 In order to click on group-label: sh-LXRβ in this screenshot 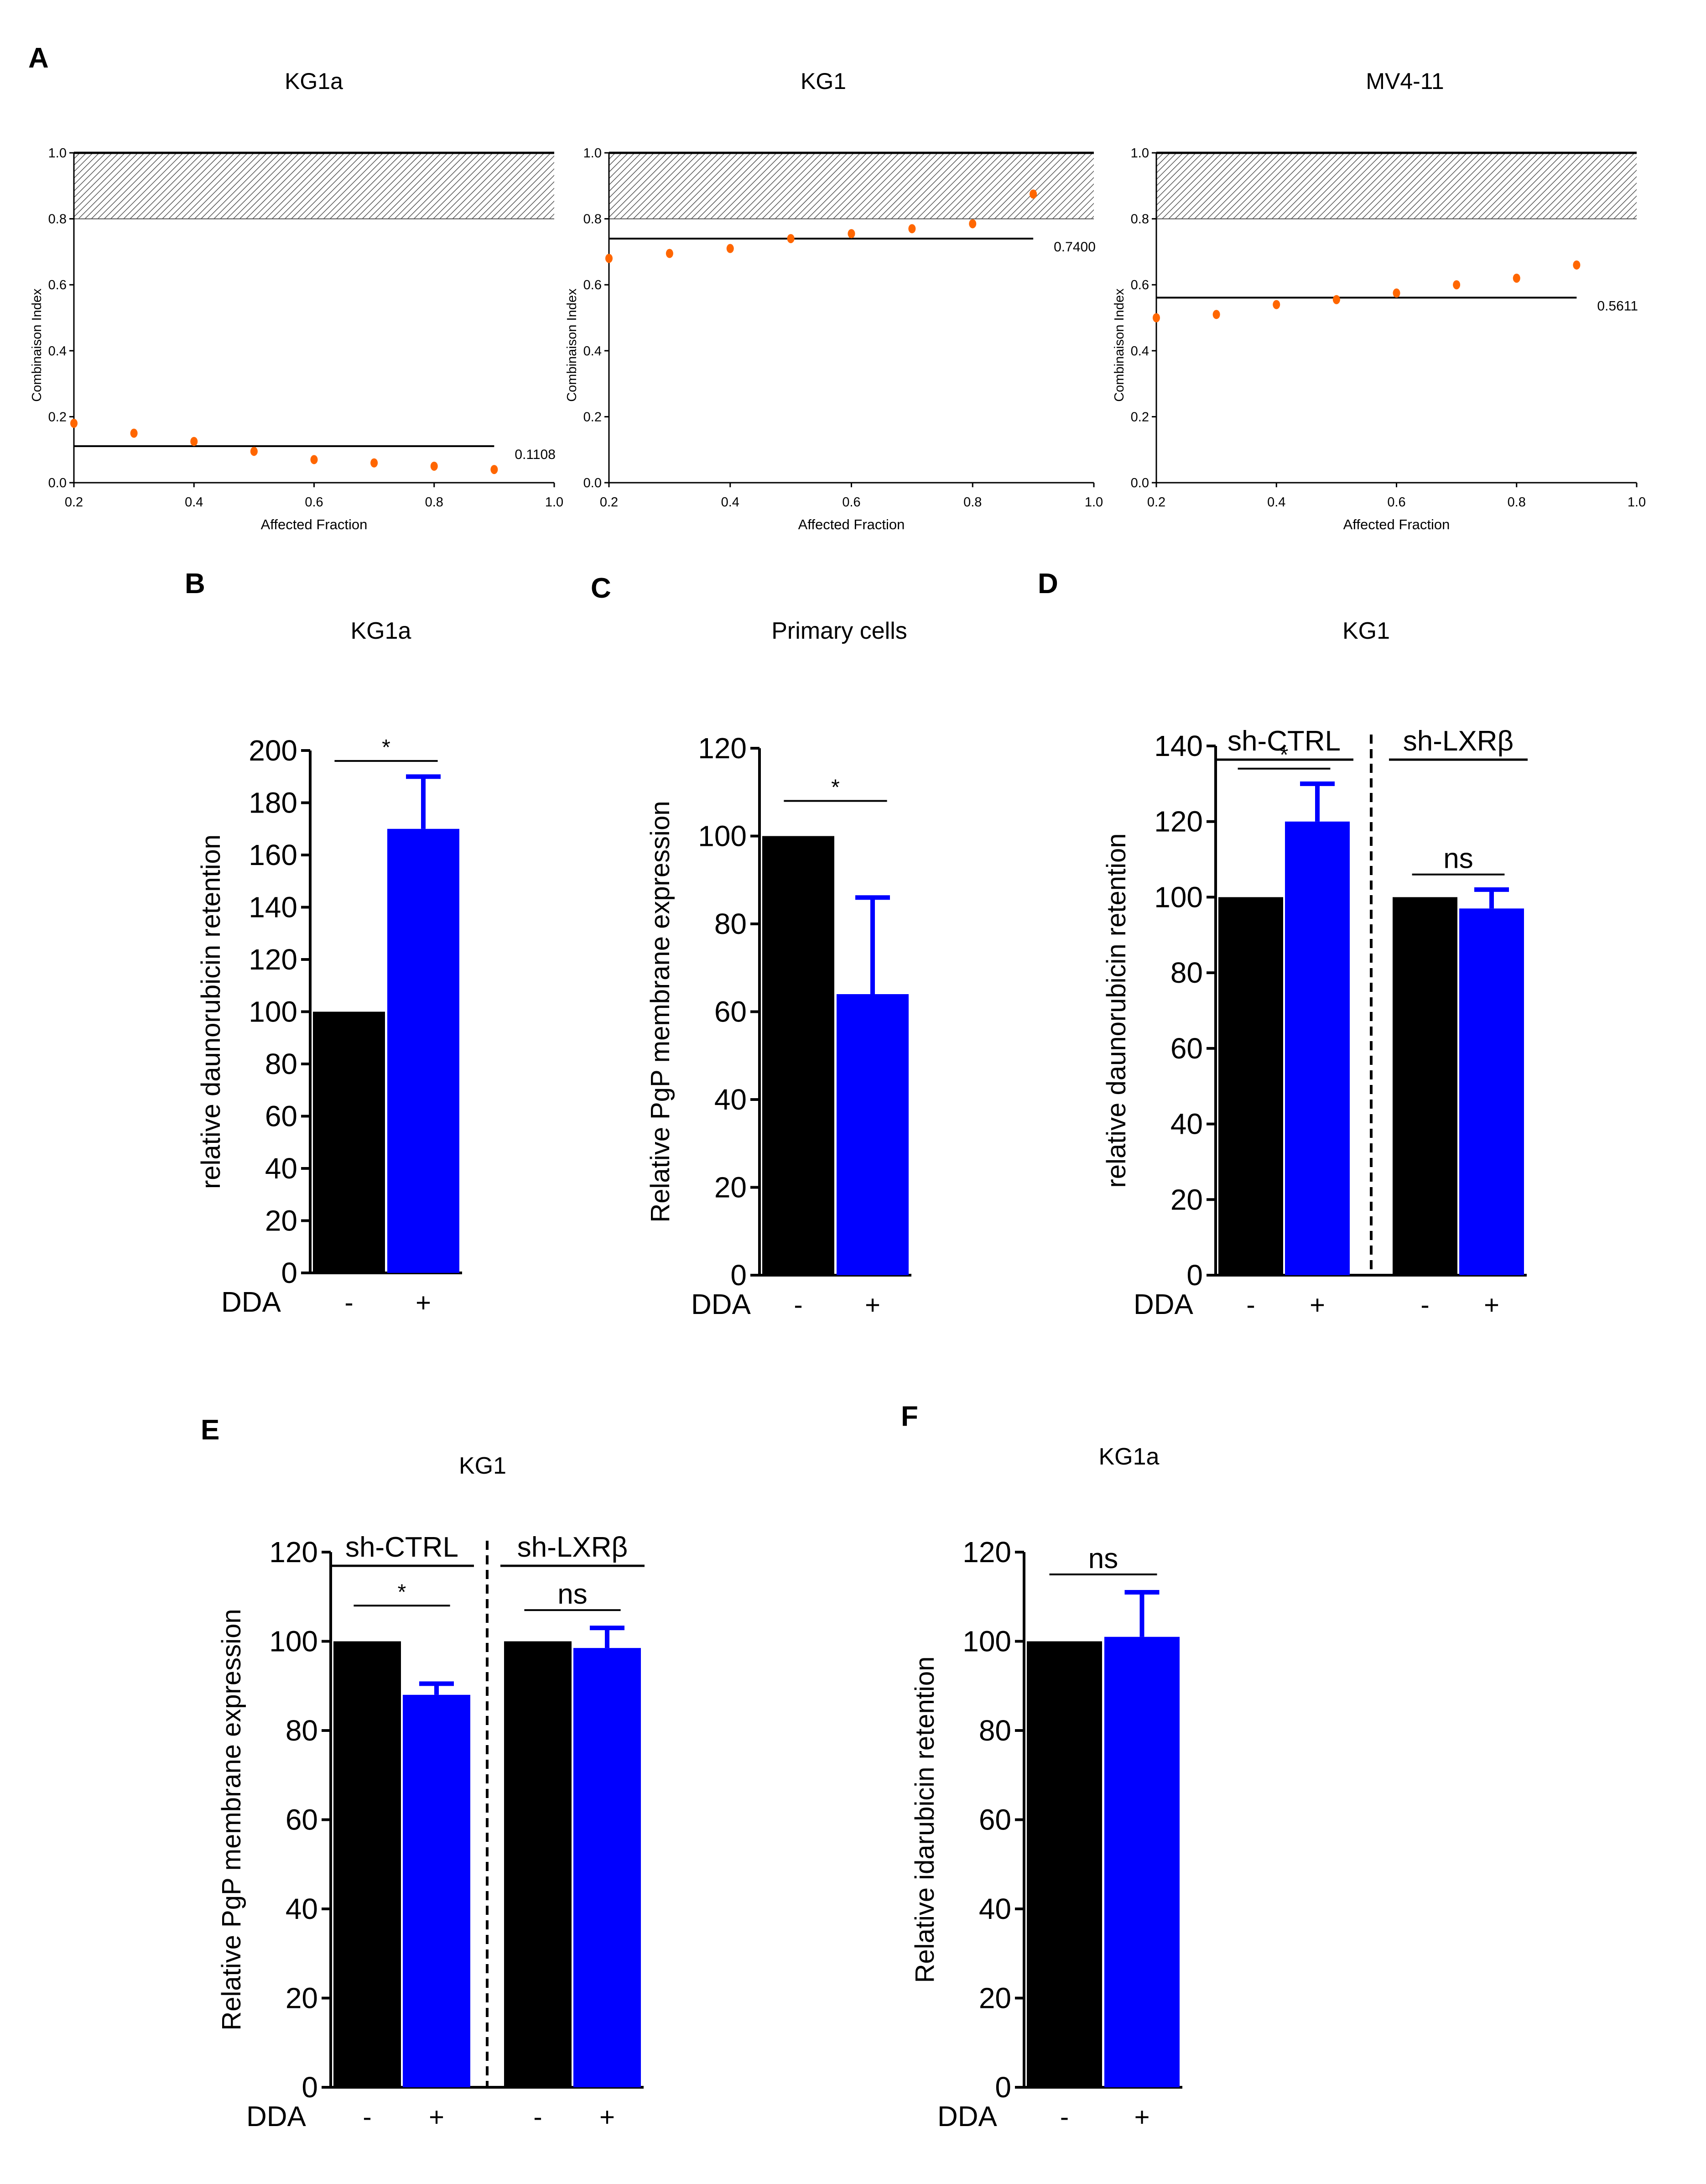, I will do `click(572, 1547)`.